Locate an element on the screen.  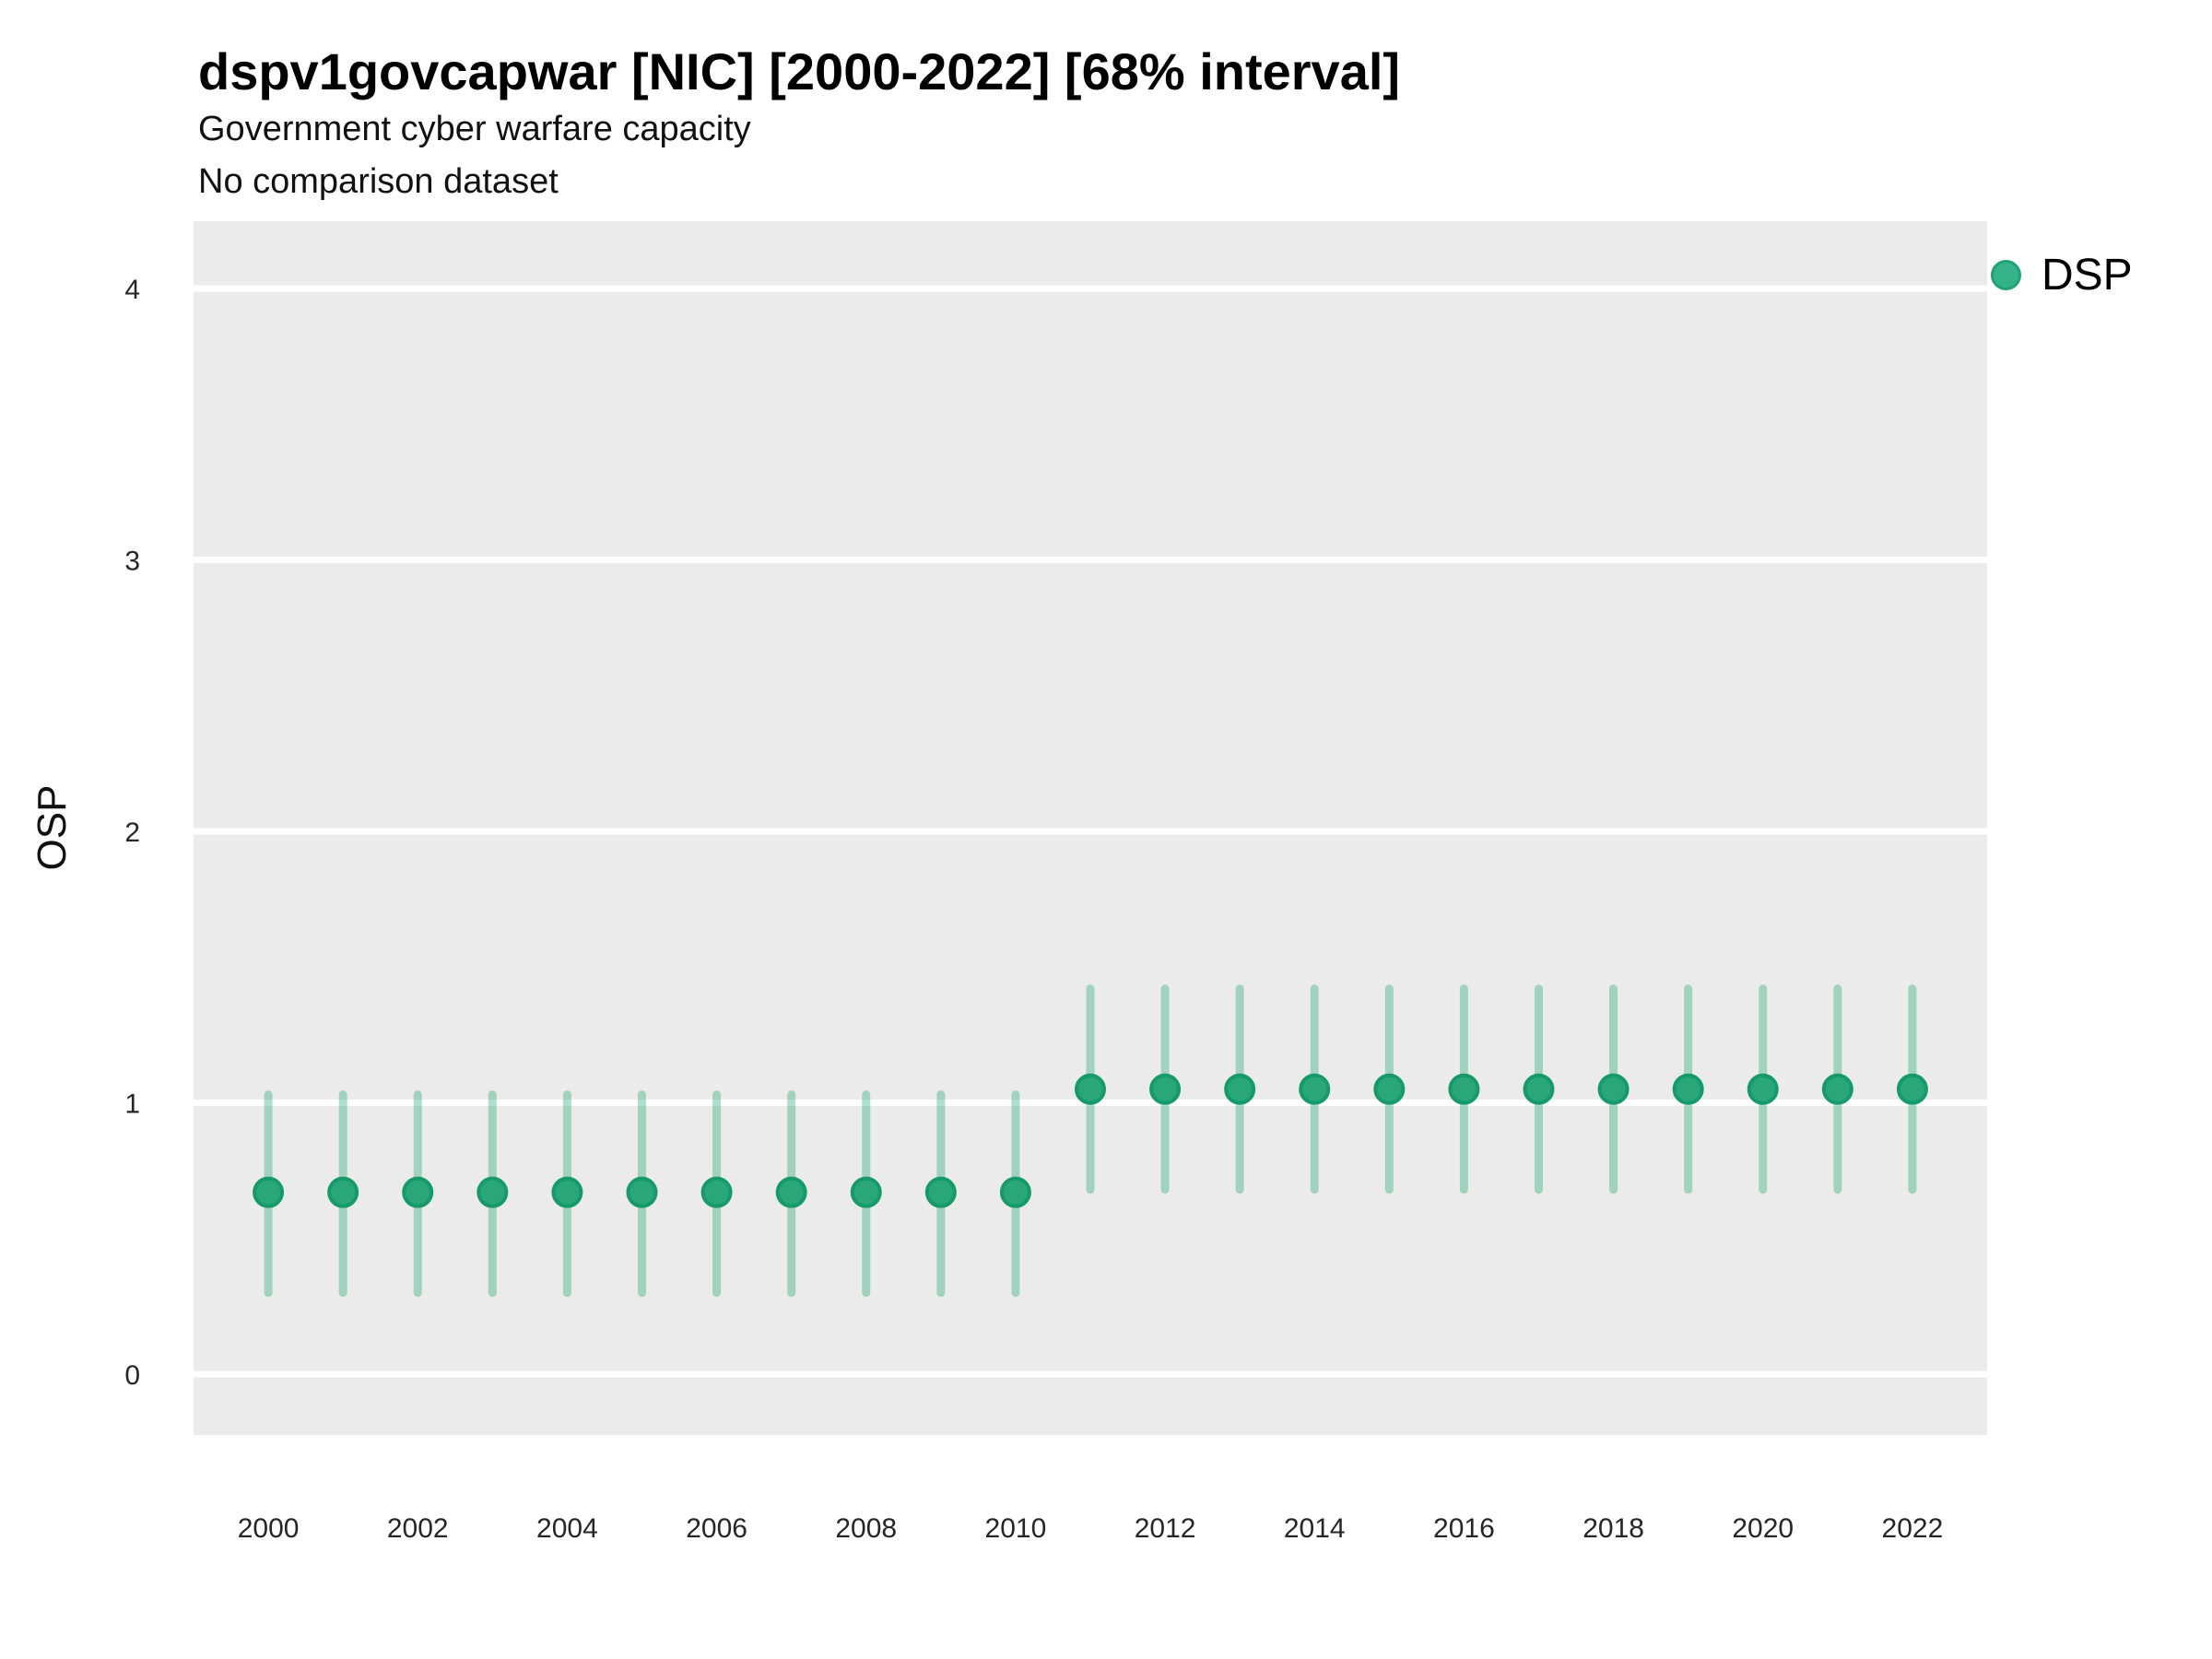
y-tick-label-3: 3 is located at coordinates (132, 562).